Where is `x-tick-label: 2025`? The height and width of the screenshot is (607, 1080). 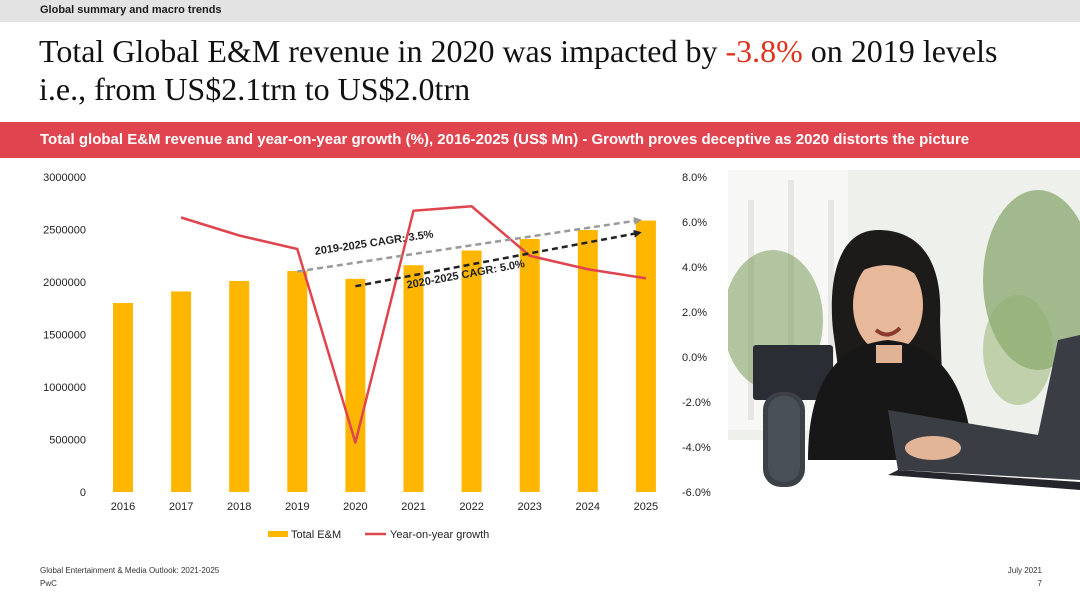
x-tick-label: 2025 is located at coordinates (646, 507).